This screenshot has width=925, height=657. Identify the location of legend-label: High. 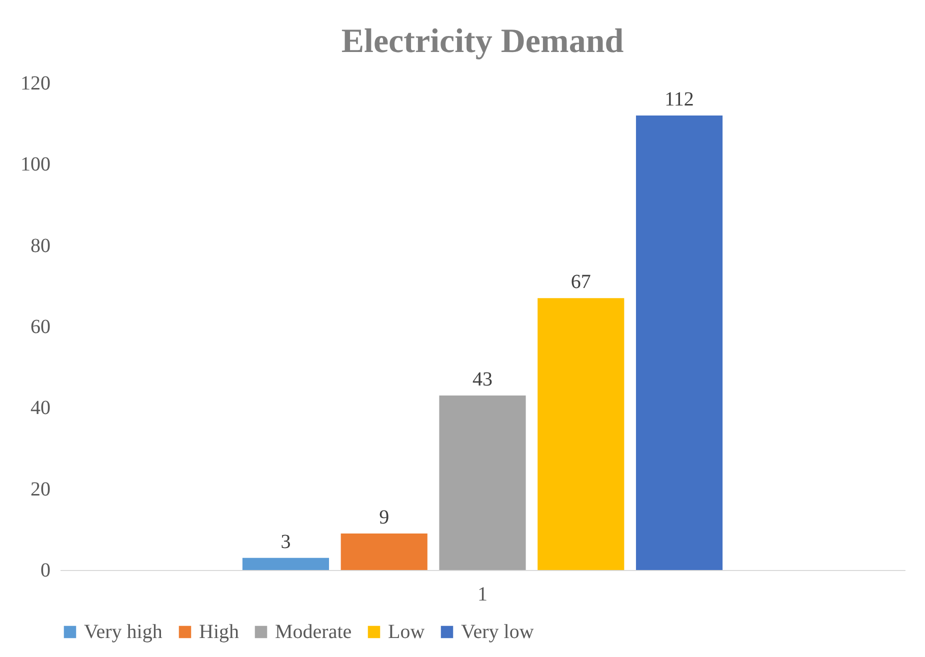
(219, 632).